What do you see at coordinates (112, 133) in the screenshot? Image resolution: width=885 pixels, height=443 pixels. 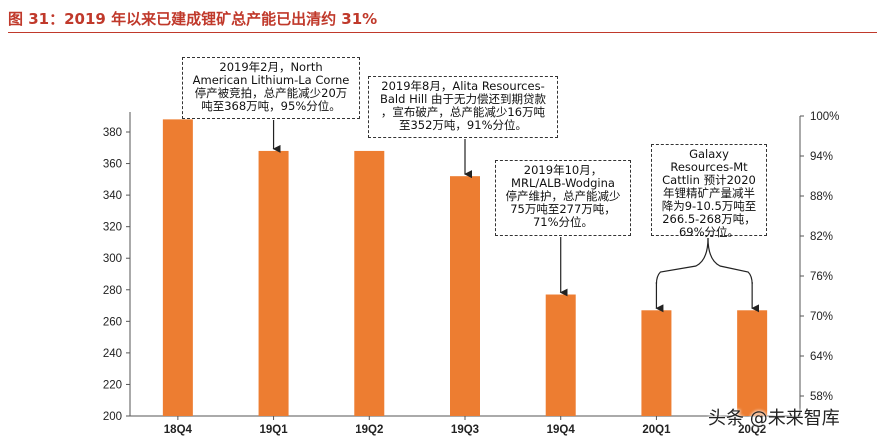 I see `y-tick-label: 380` at bounding box center [112, 133].